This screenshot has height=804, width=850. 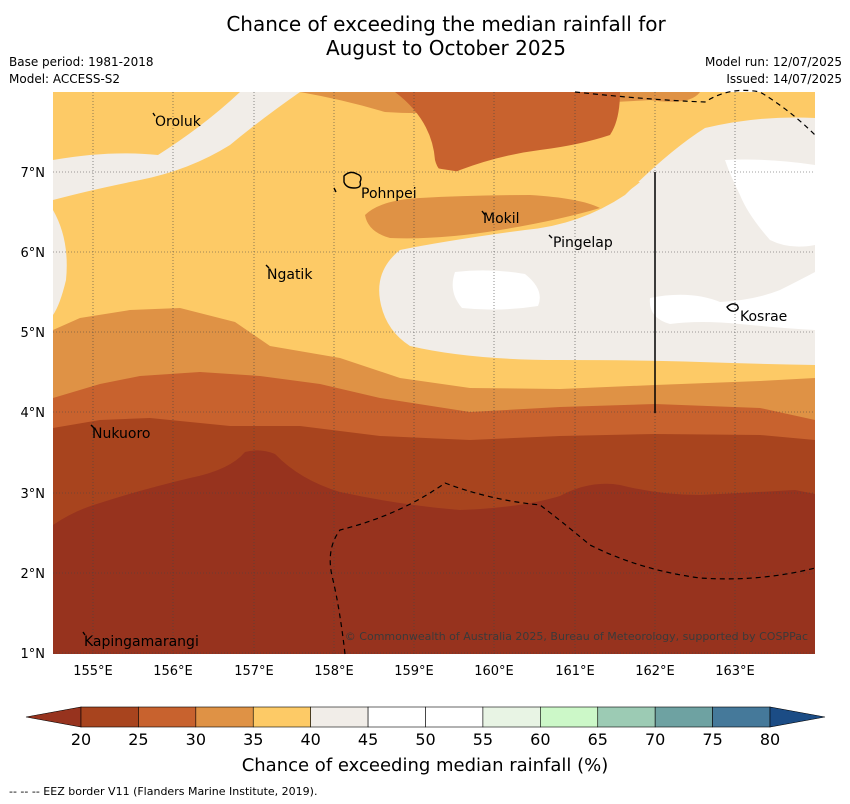 I want to click on lat-tick-labels: 7°N 6°N 5°N 4°N 3°N 2°N 1°N, so click(x=33, y=414).